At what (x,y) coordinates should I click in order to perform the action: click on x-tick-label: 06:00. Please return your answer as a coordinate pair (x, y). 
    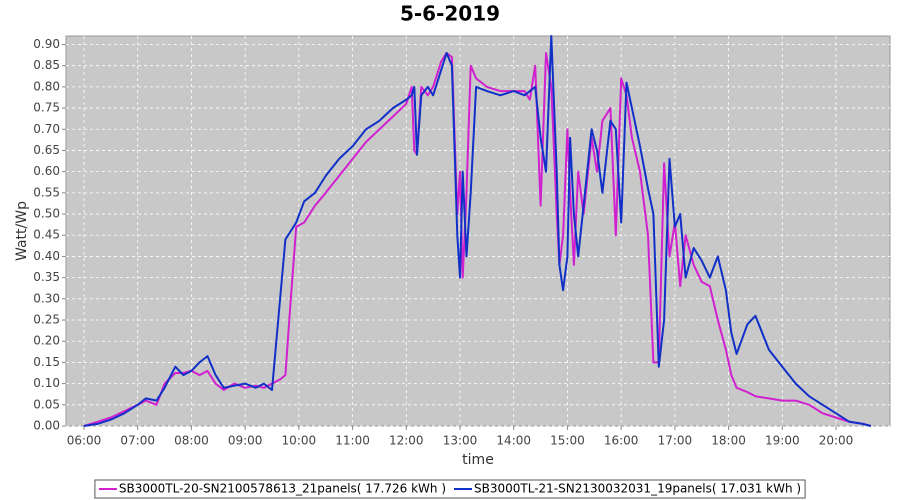
    Looking at the image, I should click on (84, 441).